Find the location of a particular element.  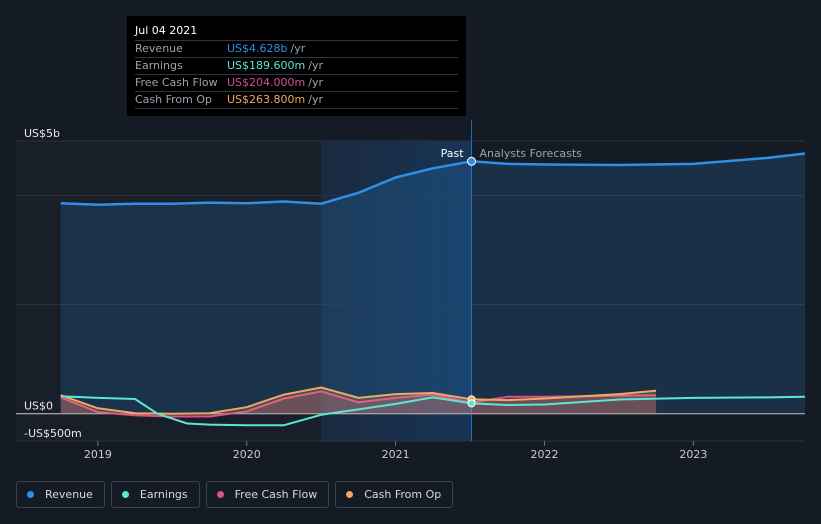

legend-item-revenue: Revenue is located at coordinates (60, 494).